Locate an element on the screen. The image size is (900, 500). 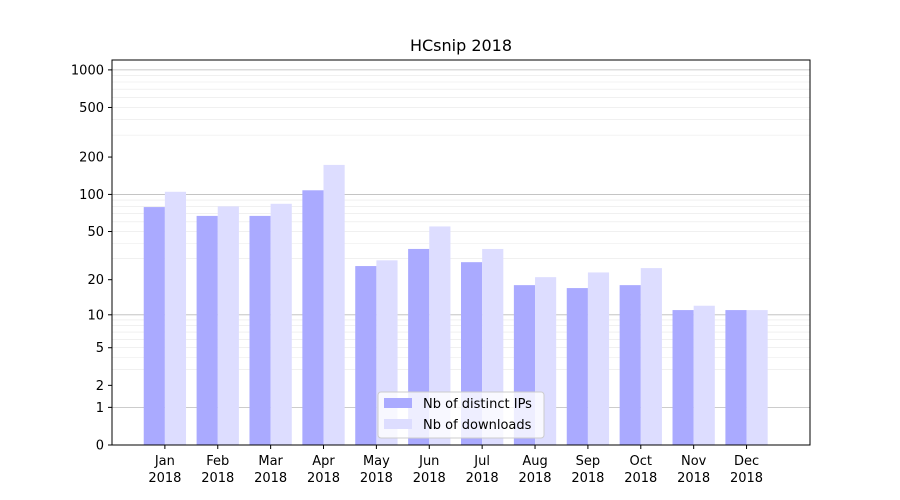
x-tick-label-month: Aug is located at coordinates (534, 461).